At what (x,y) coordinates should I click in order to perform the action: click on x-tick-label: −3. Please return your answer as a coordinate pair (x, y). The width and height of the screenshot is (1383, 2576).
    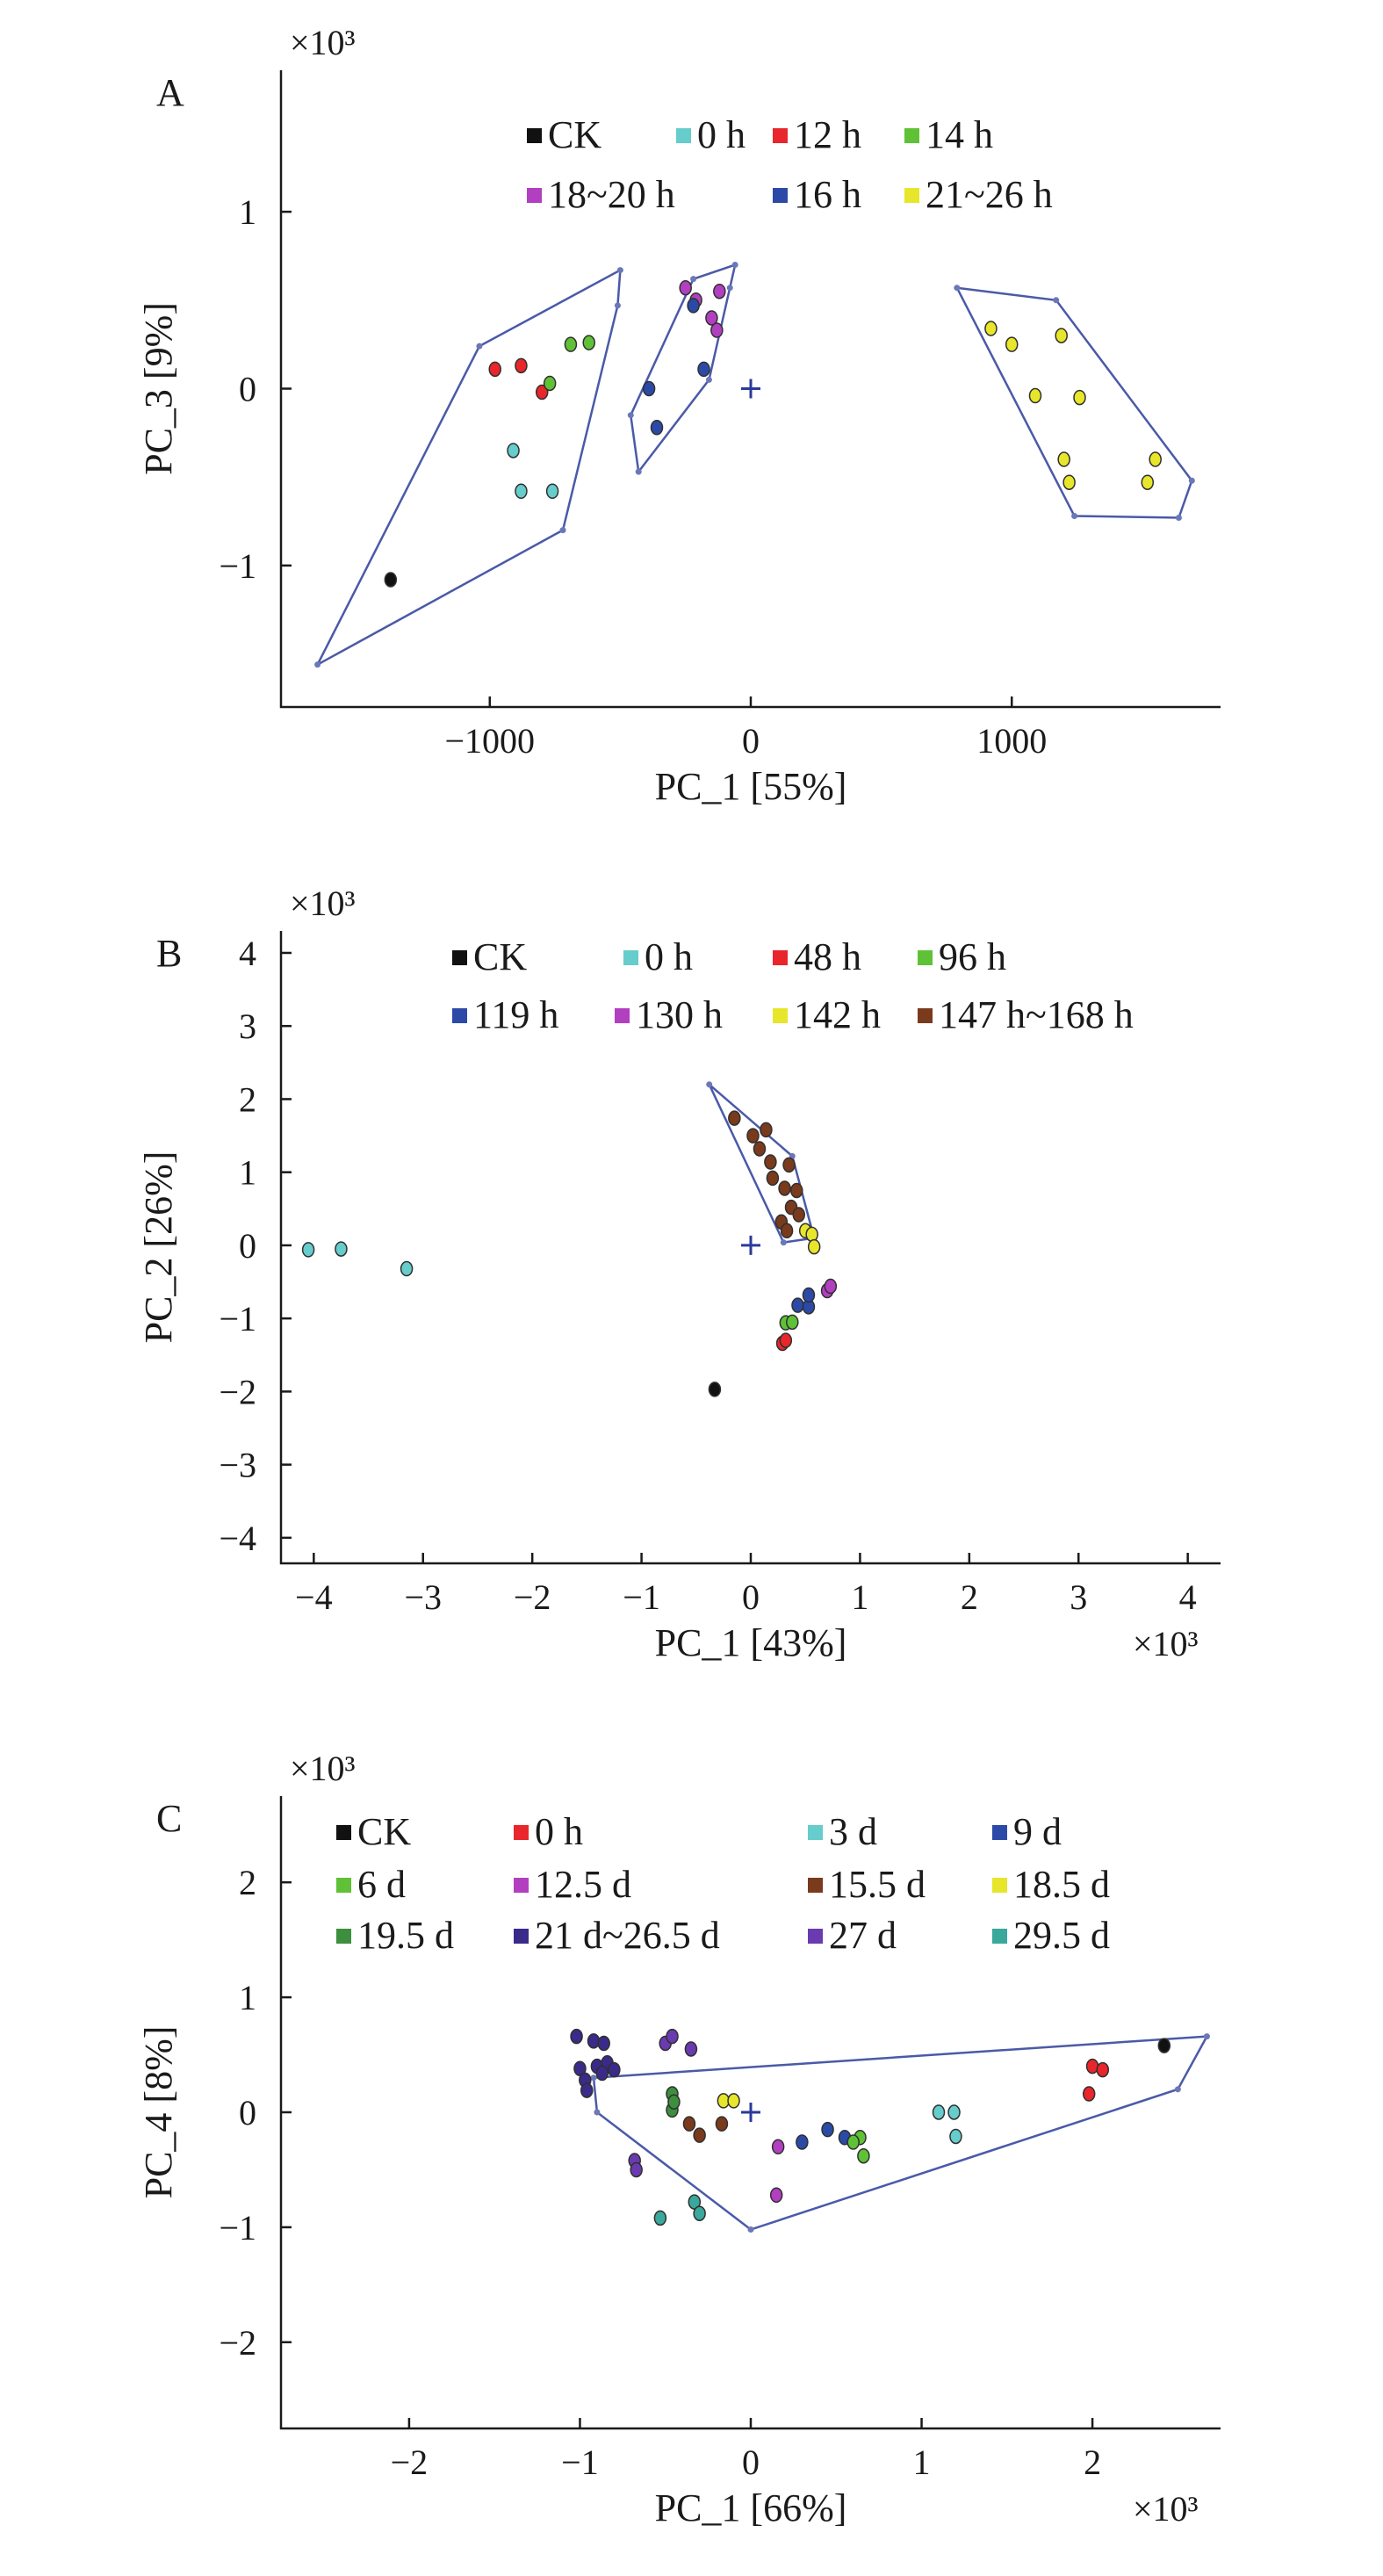
    Looking at the image, I should click on (423, 1597).